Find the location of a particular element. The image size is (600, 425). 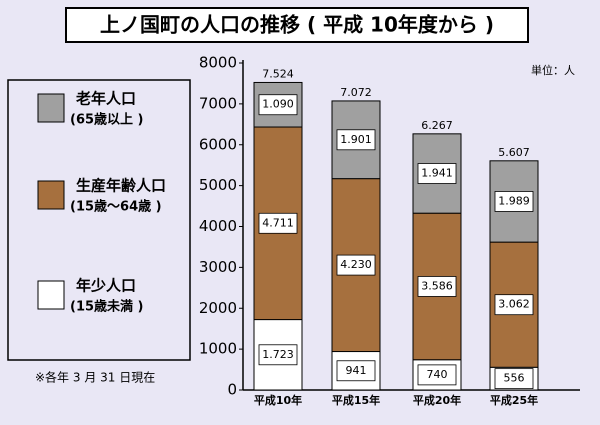

legend-label: 老年人口 is located at coordinates (105, 99).